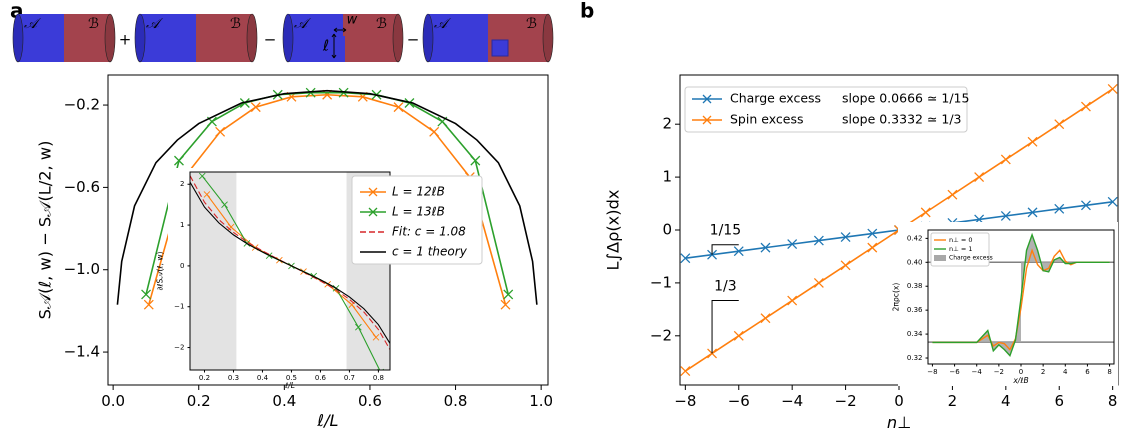 Image resolution: width=1129 pixels, height=433 pixels. What do you see at coordinates (1021, 294) in the screenshot?
I see `plot-area` at bounding box center [1021, 294].